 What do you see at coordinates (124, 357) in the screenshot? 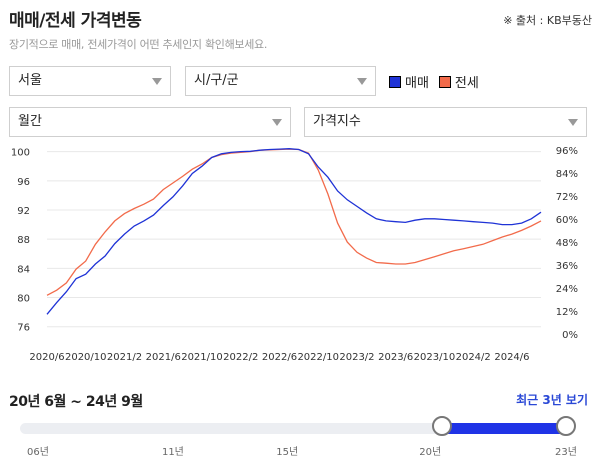
I see `x-tick-label: 2021/2` at bounding box center [124, 357].